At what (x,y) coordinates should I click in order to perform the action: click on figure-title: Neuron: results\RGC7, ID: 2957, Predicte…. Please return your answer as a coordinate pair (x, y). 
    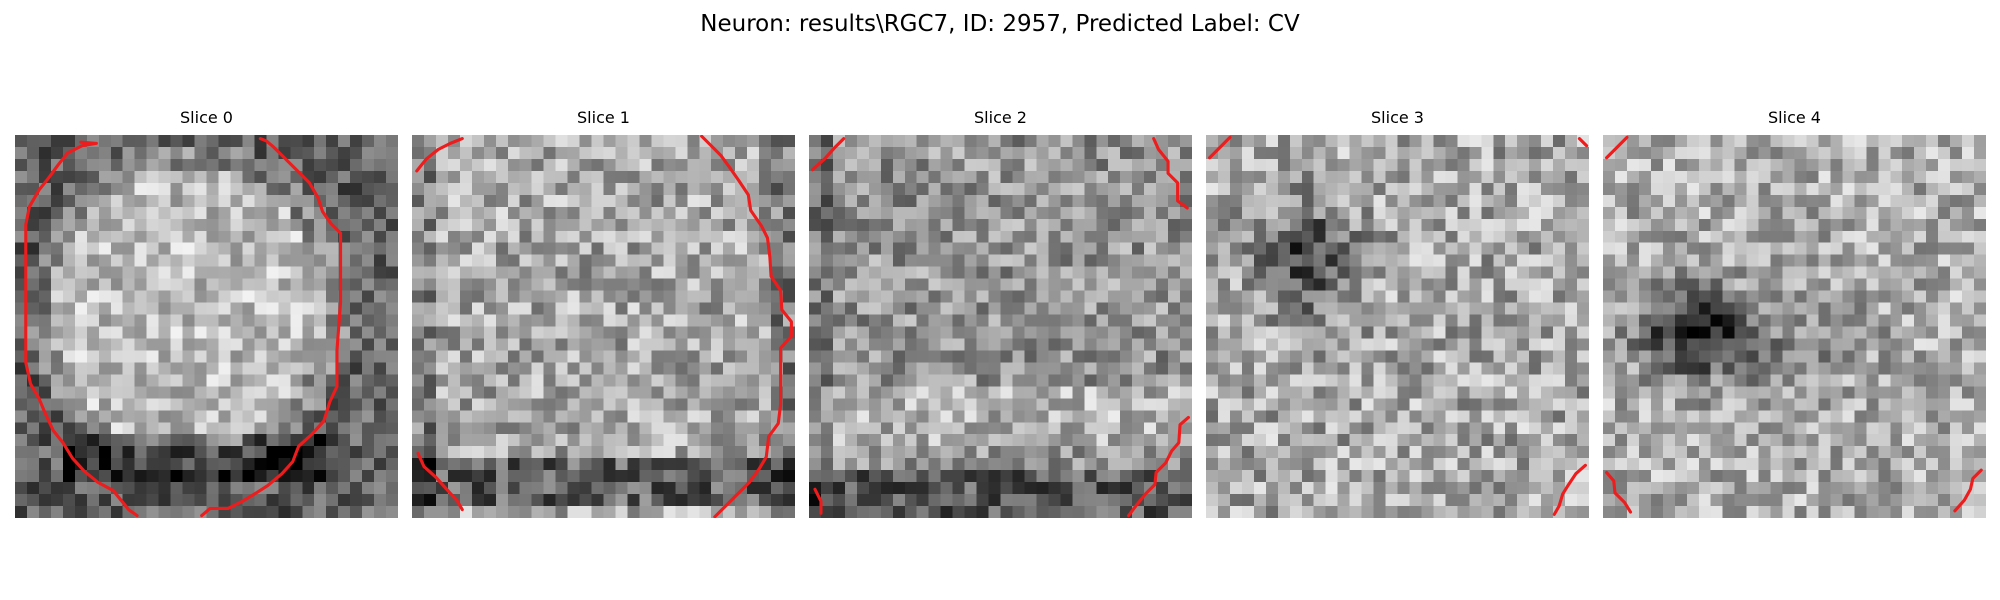
    Looking at the image, I should click on (1000, 24).